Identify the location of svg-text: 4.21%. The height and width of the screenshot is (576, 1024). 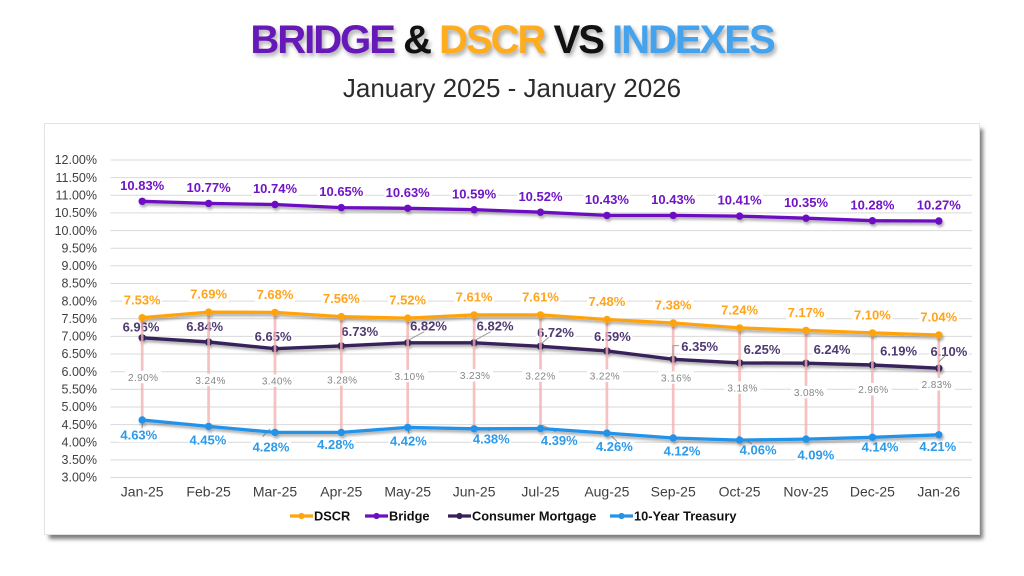
(937, 446).